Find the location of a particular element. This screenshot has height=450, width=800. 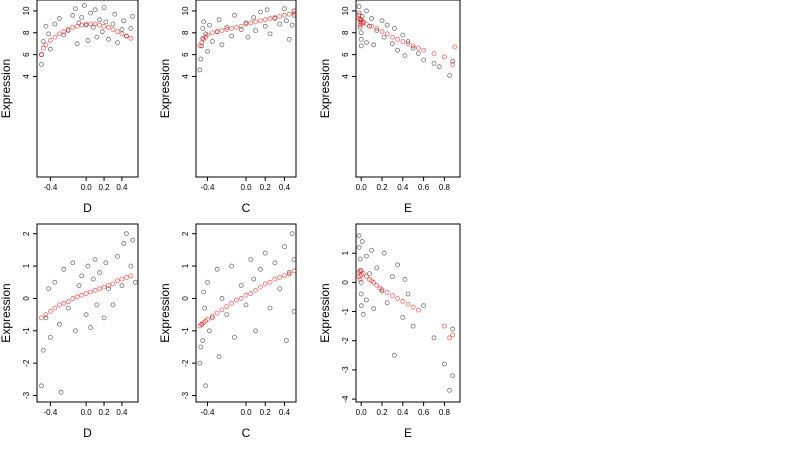

y-tick-label: 2 is located at coordinates (185, 233).